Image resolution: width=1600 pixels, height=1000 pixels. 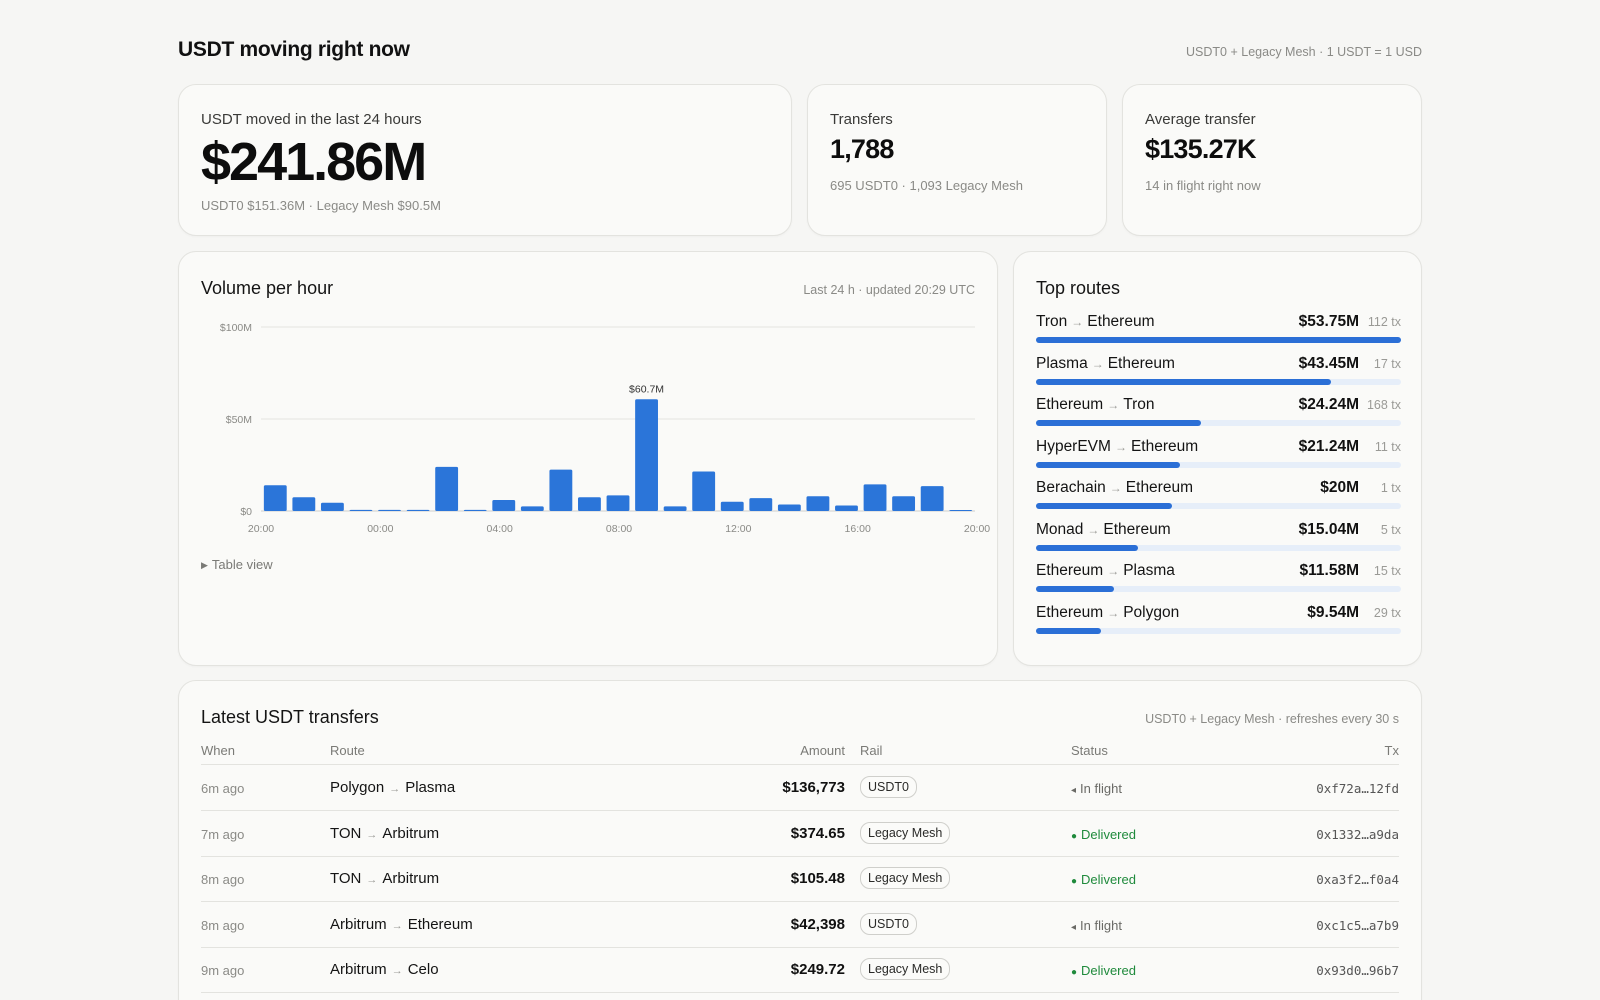 I want to click on route-amount: $21.24M, so click(x=1328, y=446).